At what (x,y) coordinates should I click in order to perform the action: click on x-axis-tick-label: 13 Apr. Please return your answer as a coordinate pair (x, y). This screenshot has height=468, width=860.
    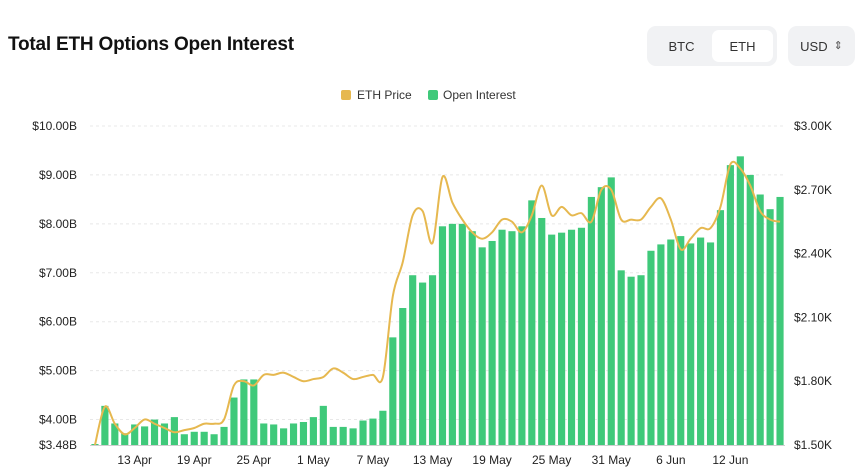
    Looking at the image, I should click on (134, 460).